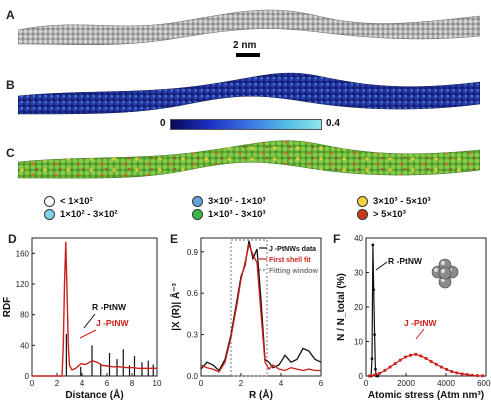 Image resolution: width=491 pixels, height=409 pixels. Describe the element at coordinates (89, 214) in the screenshot. I see `legend-label: 1×10² - 3×10²` at that location.